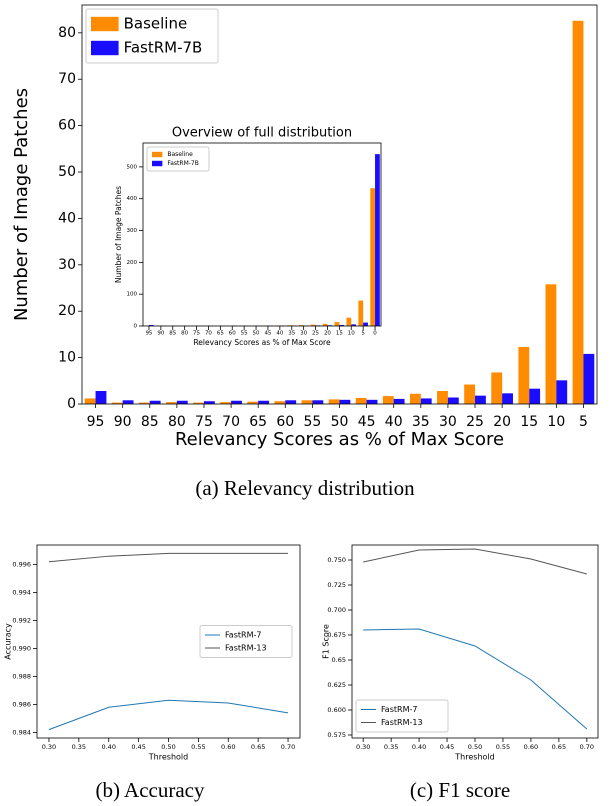 The image size is (610, 806). I want to click on x-tick-label: 45, so click(267, 334).